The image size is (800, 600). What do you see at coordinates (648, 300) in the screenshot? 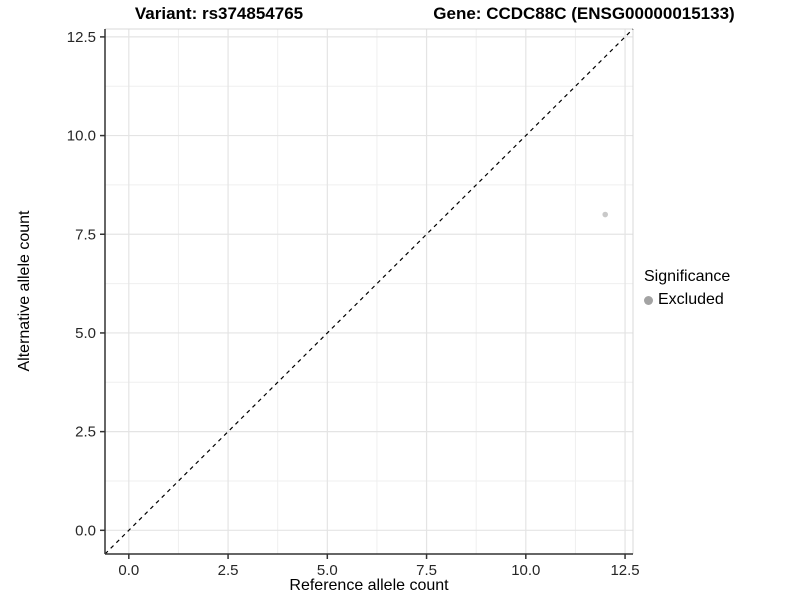
I see `legend-point-icon` at bounding box center [648, 300].